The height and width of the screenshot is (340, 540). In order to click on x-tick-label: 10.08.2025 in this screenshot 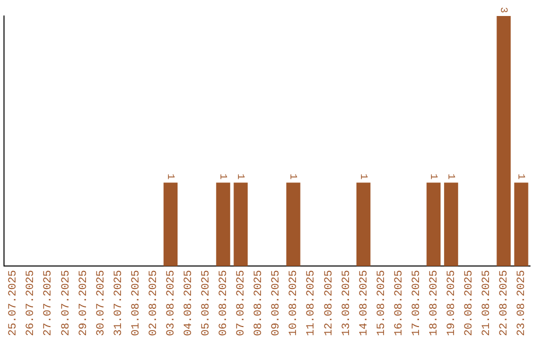, I will do `click(294, 303)`.